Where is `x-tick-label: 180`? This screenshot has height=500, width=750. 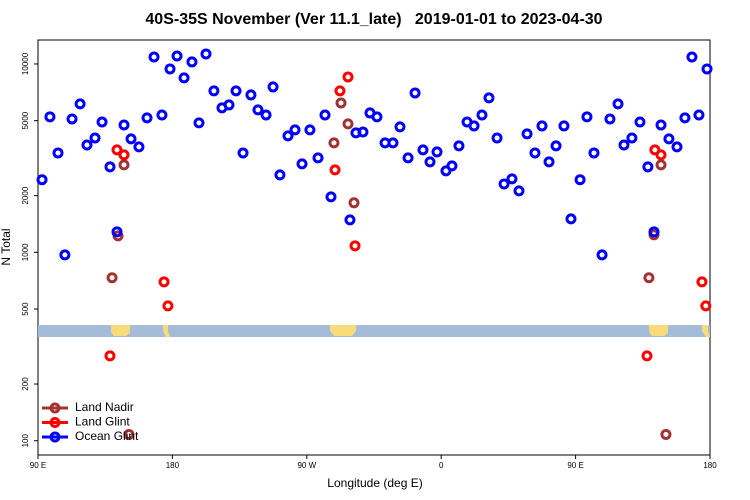 x-tick-label: 180 is located at coordinates (710, 465).